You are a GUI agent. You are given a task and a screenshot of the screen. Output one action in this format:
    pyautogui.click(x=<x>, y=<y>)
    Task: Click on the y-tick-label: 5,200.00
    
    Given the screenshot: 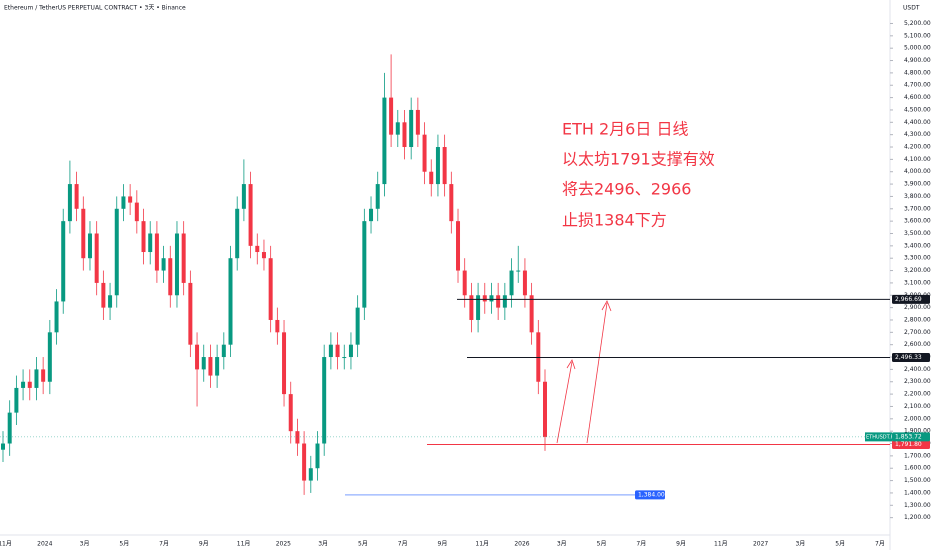 What is the action you would take?
    pyautogui.click(x=917, y=23)
    